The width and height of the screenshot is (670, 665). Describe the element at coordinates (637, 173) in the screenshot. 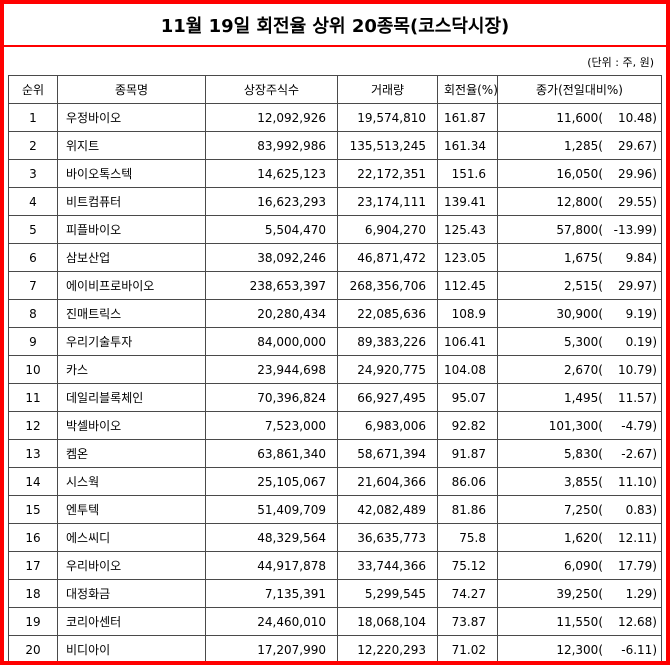

I see `close-change: 29.96)` at that location.